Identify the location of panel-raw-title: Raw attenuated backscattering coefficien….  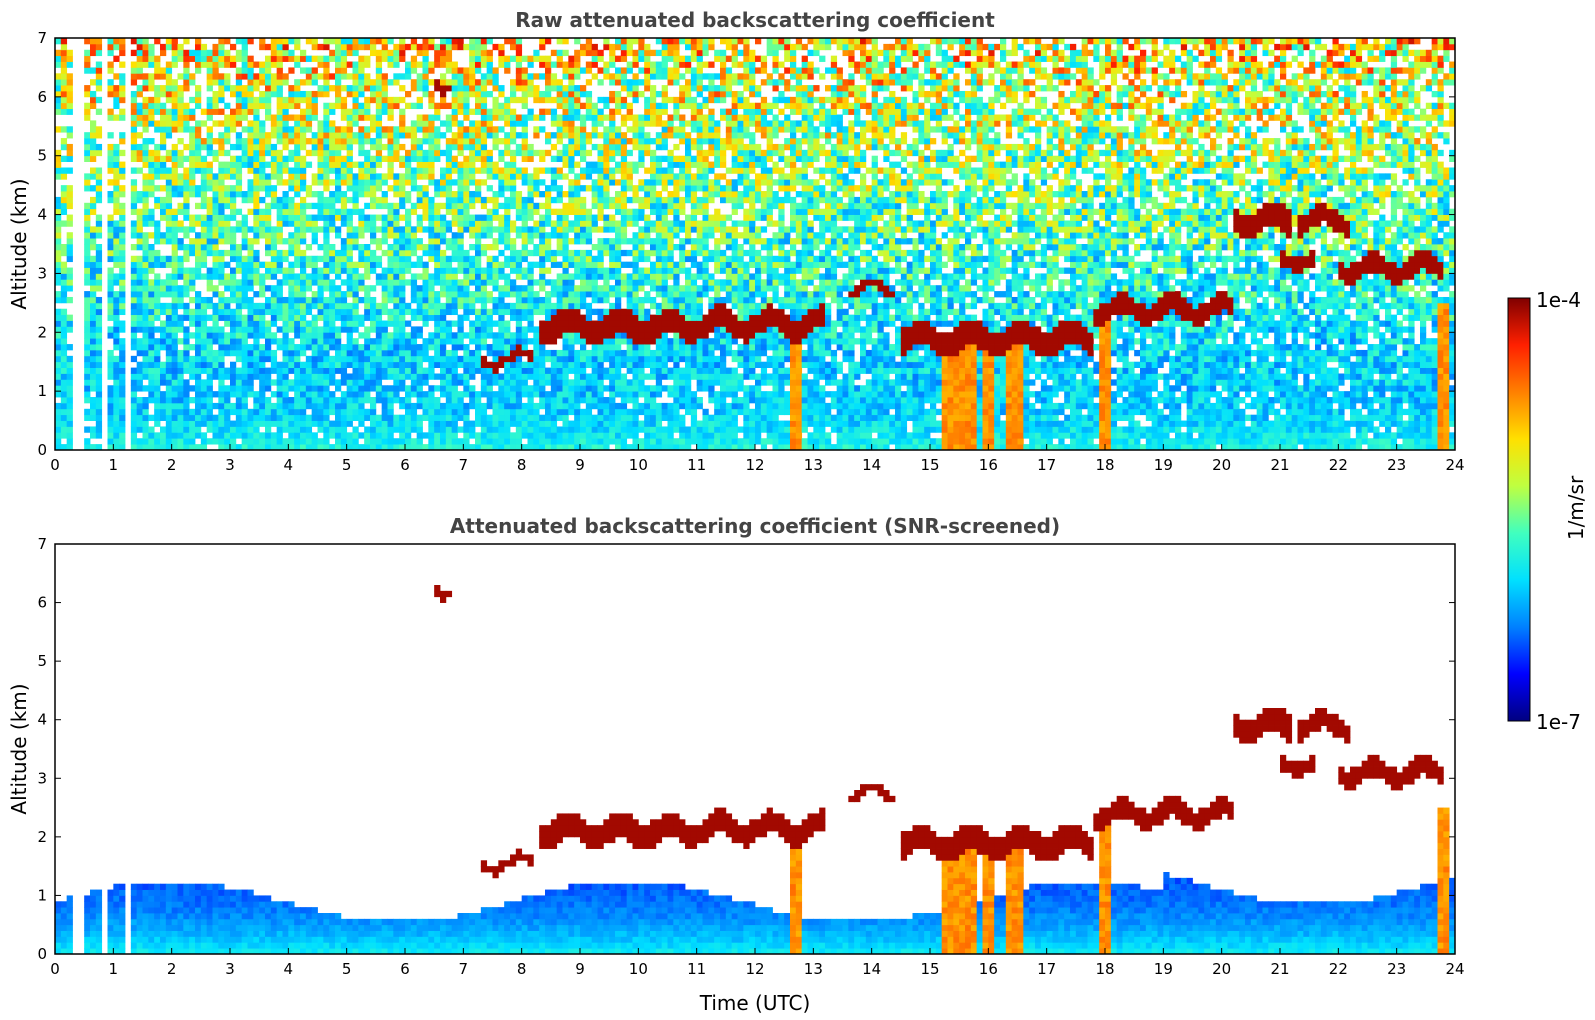
(755, 20).